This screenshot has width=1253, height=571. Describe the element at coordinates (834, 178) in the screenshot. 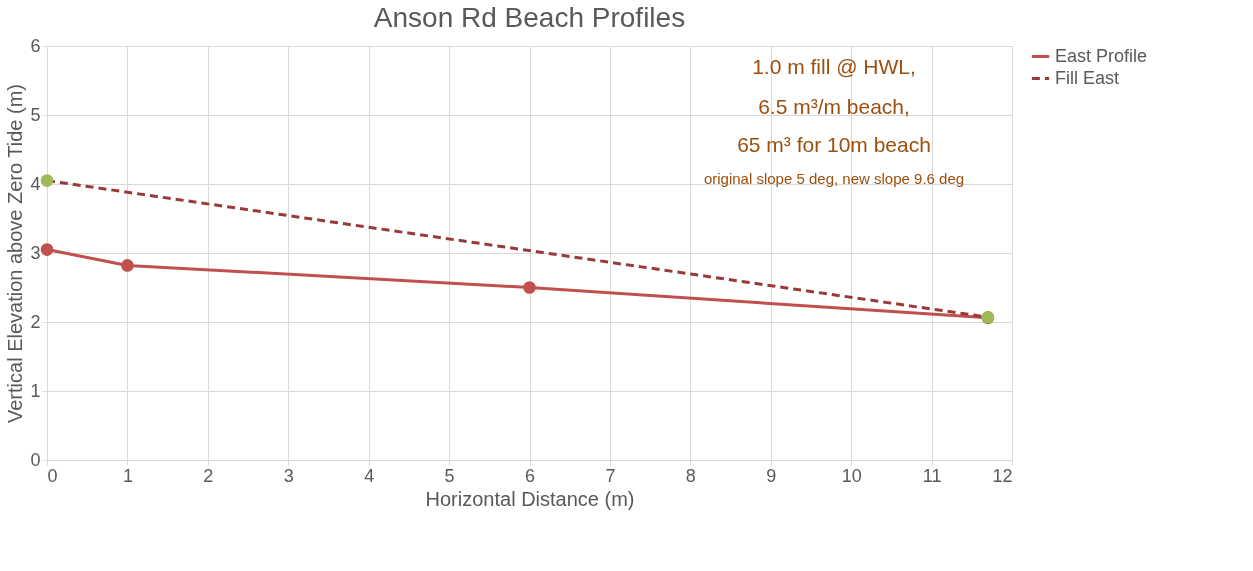

I see `annotation: original slope 5 deg, new slope 9.6 deg` at that location.